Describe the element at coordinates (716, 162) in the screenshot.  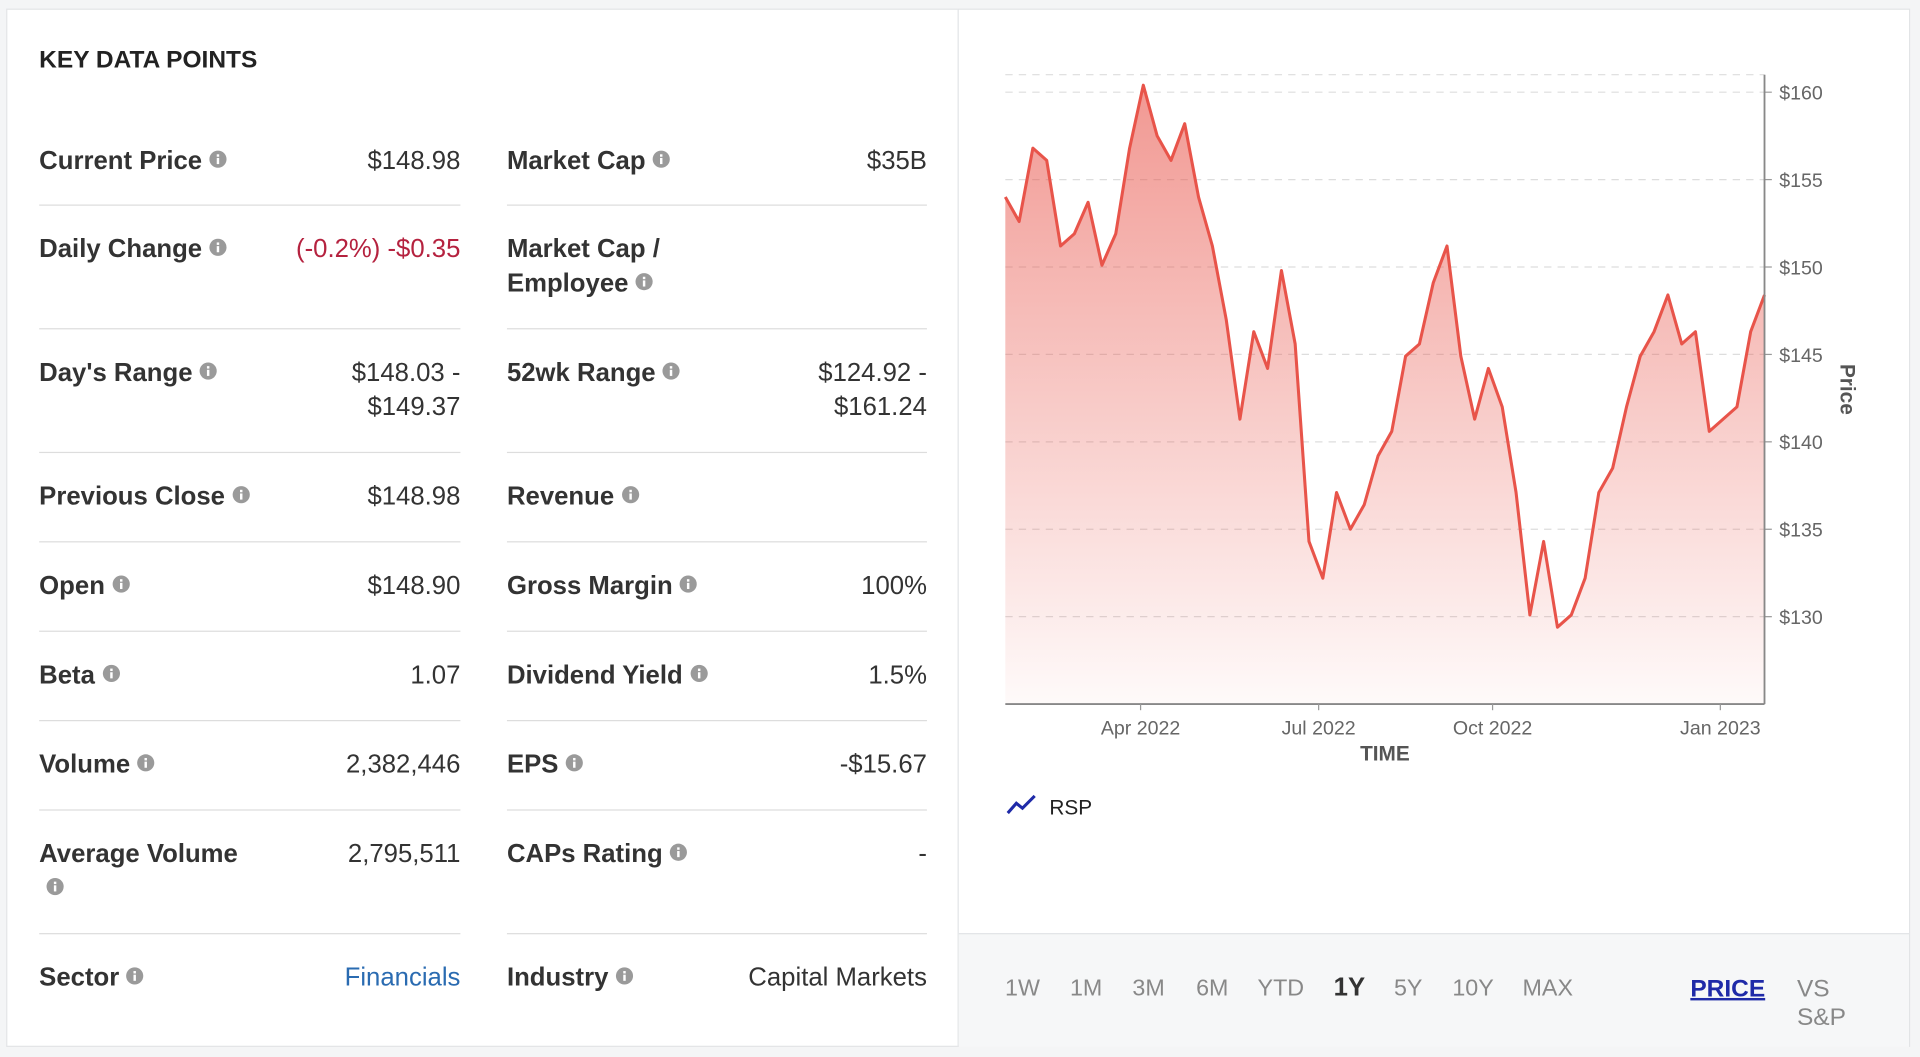
I see `data-row: Market Cap $35B` at that location.